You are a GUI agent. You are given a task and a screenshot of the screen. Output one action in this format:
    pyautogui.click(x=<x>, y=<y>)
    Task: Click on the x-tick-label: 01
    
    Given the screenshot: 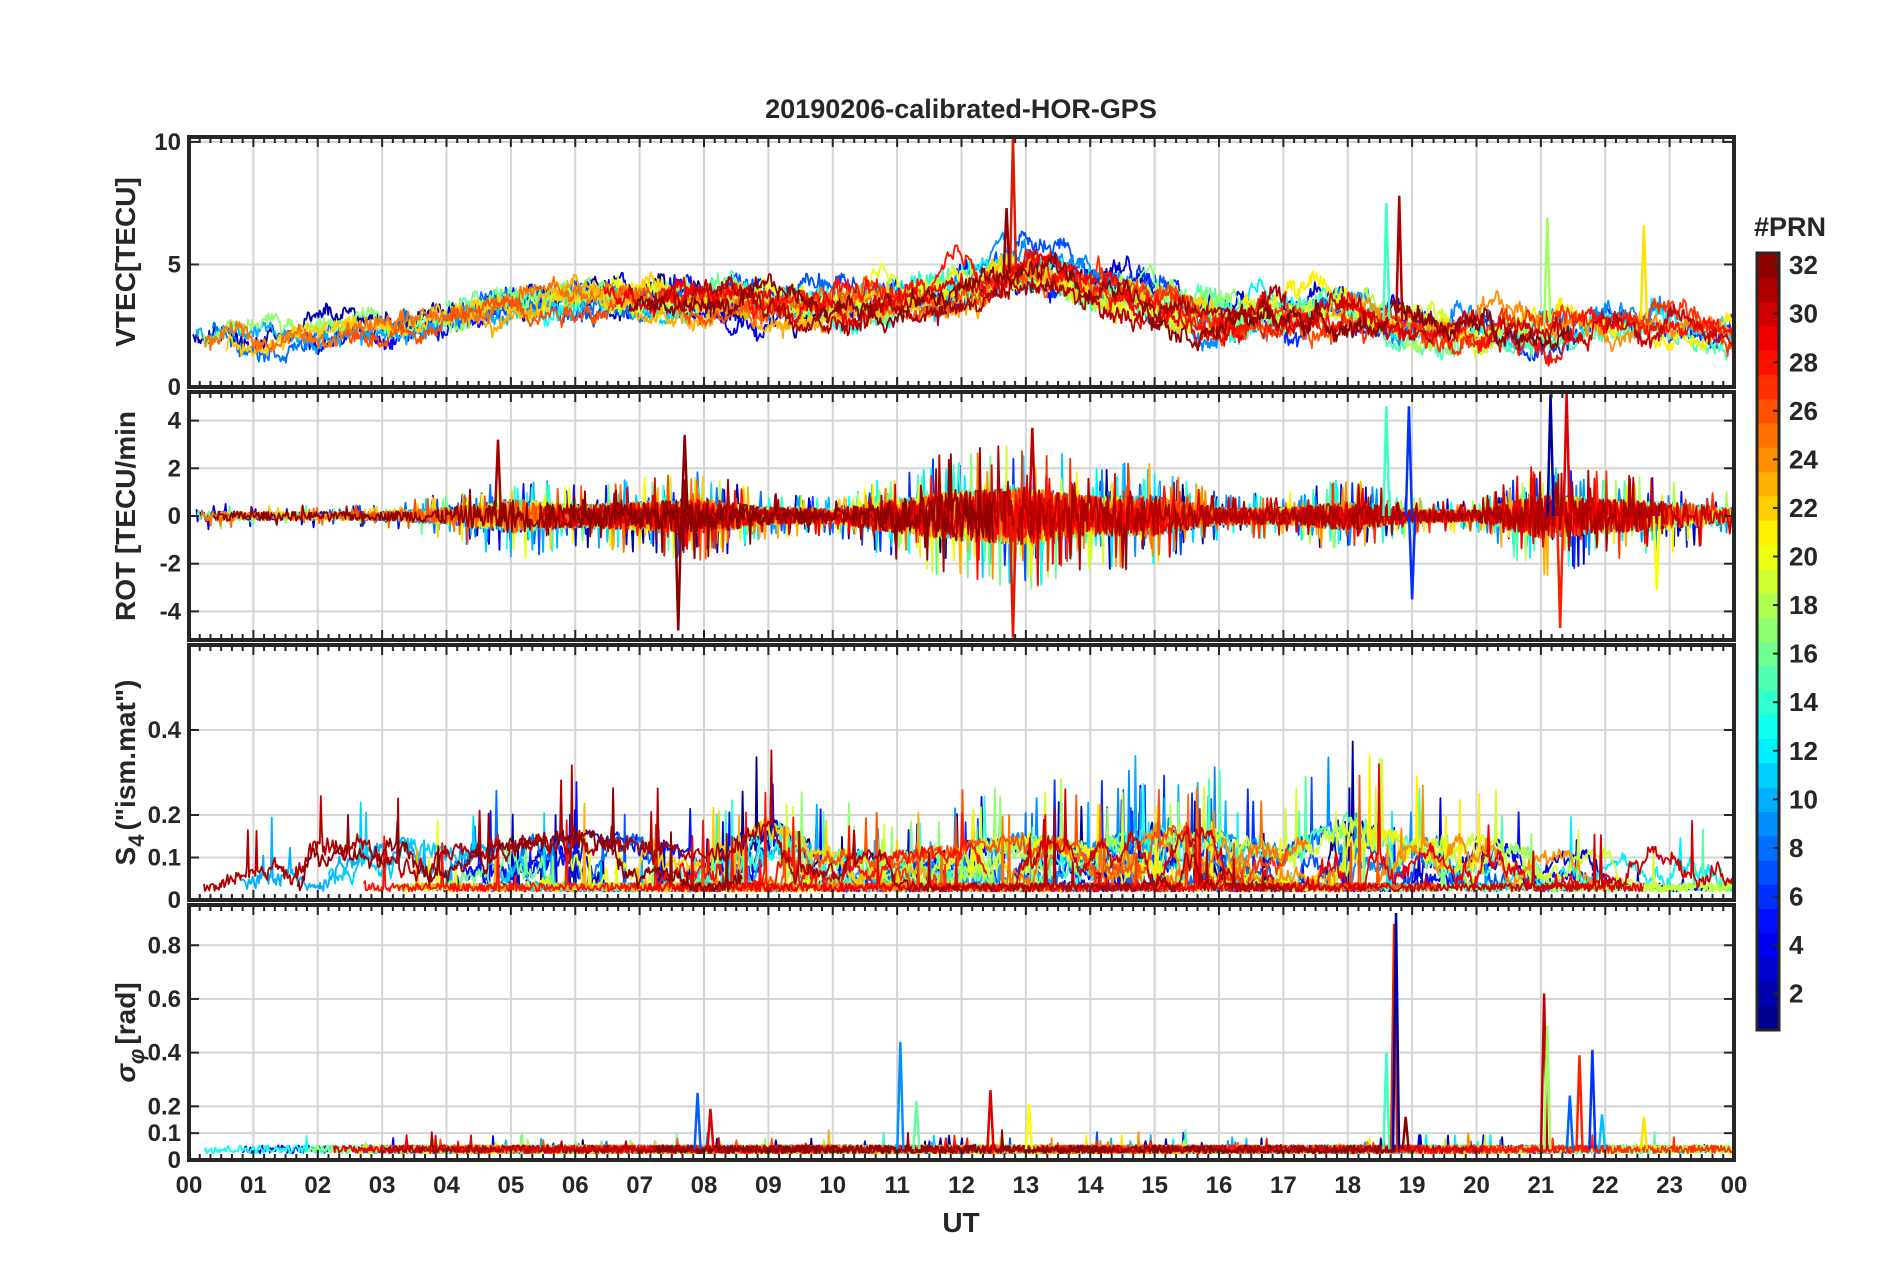 What is the action you would take?
    pyautogui.click(x=253, y=1185)
    